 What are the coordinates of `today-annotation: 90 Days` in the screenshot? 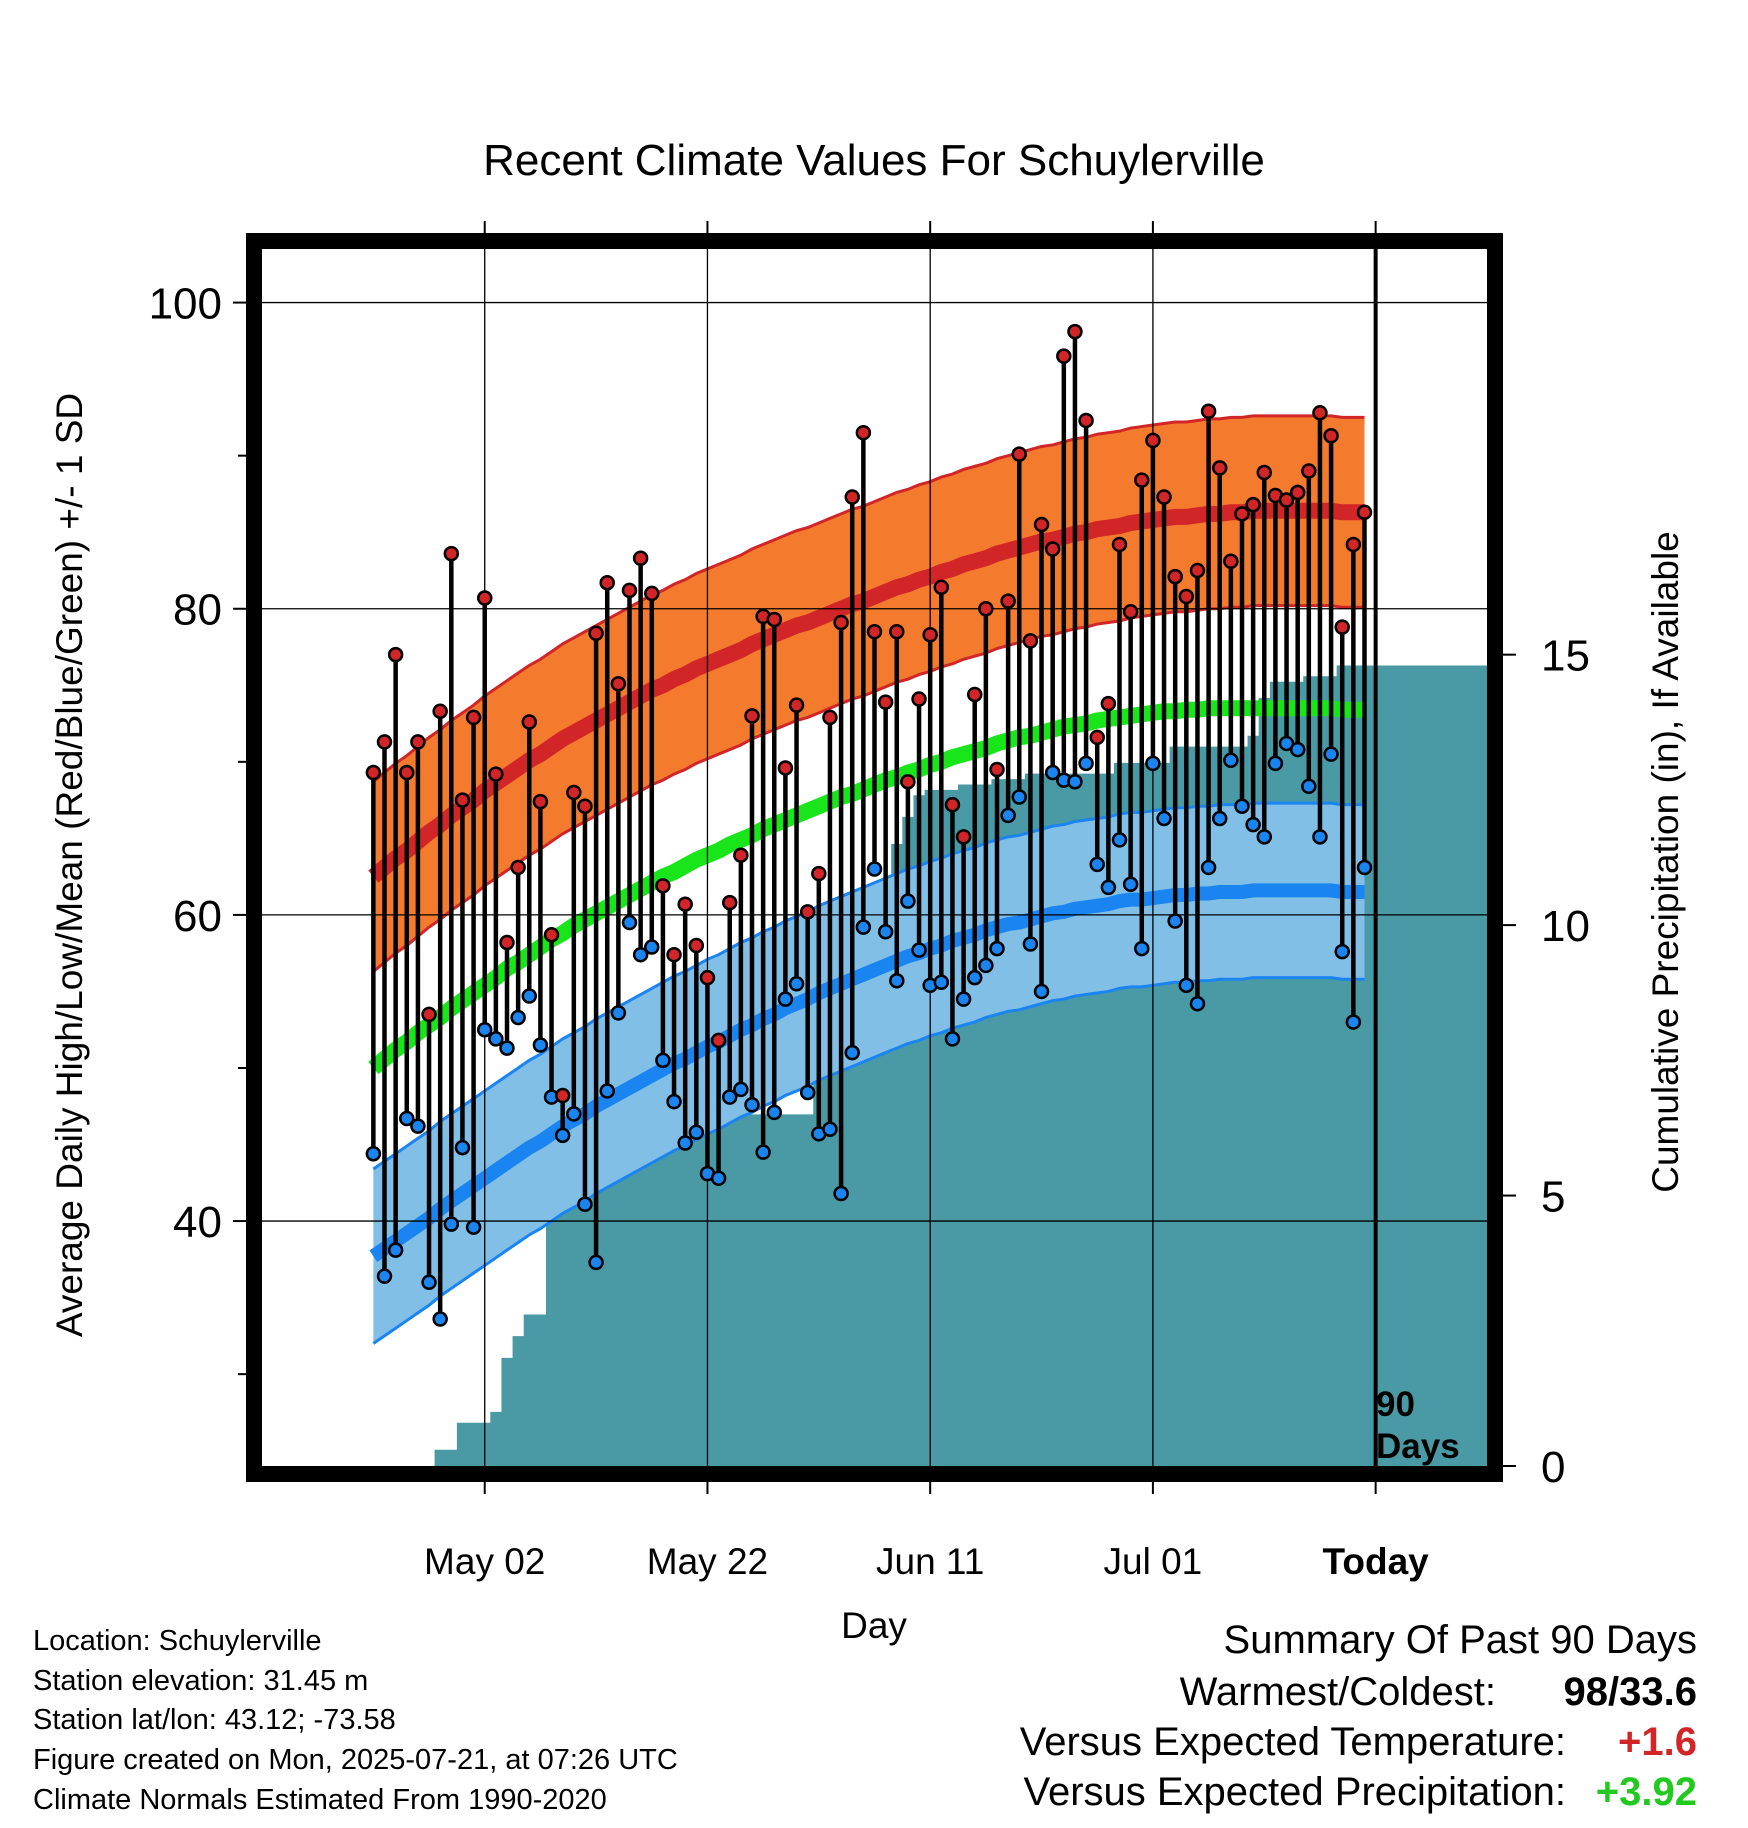 It's located at (1418, 1425).